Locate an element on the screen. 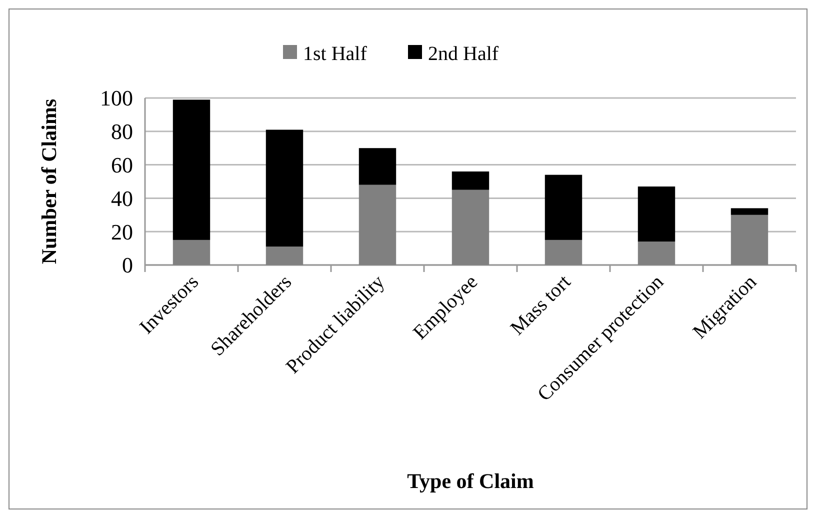 This screenshot has width=817, height=520. x-axis-title: Type of Claim is located at coordinates (470, 481).